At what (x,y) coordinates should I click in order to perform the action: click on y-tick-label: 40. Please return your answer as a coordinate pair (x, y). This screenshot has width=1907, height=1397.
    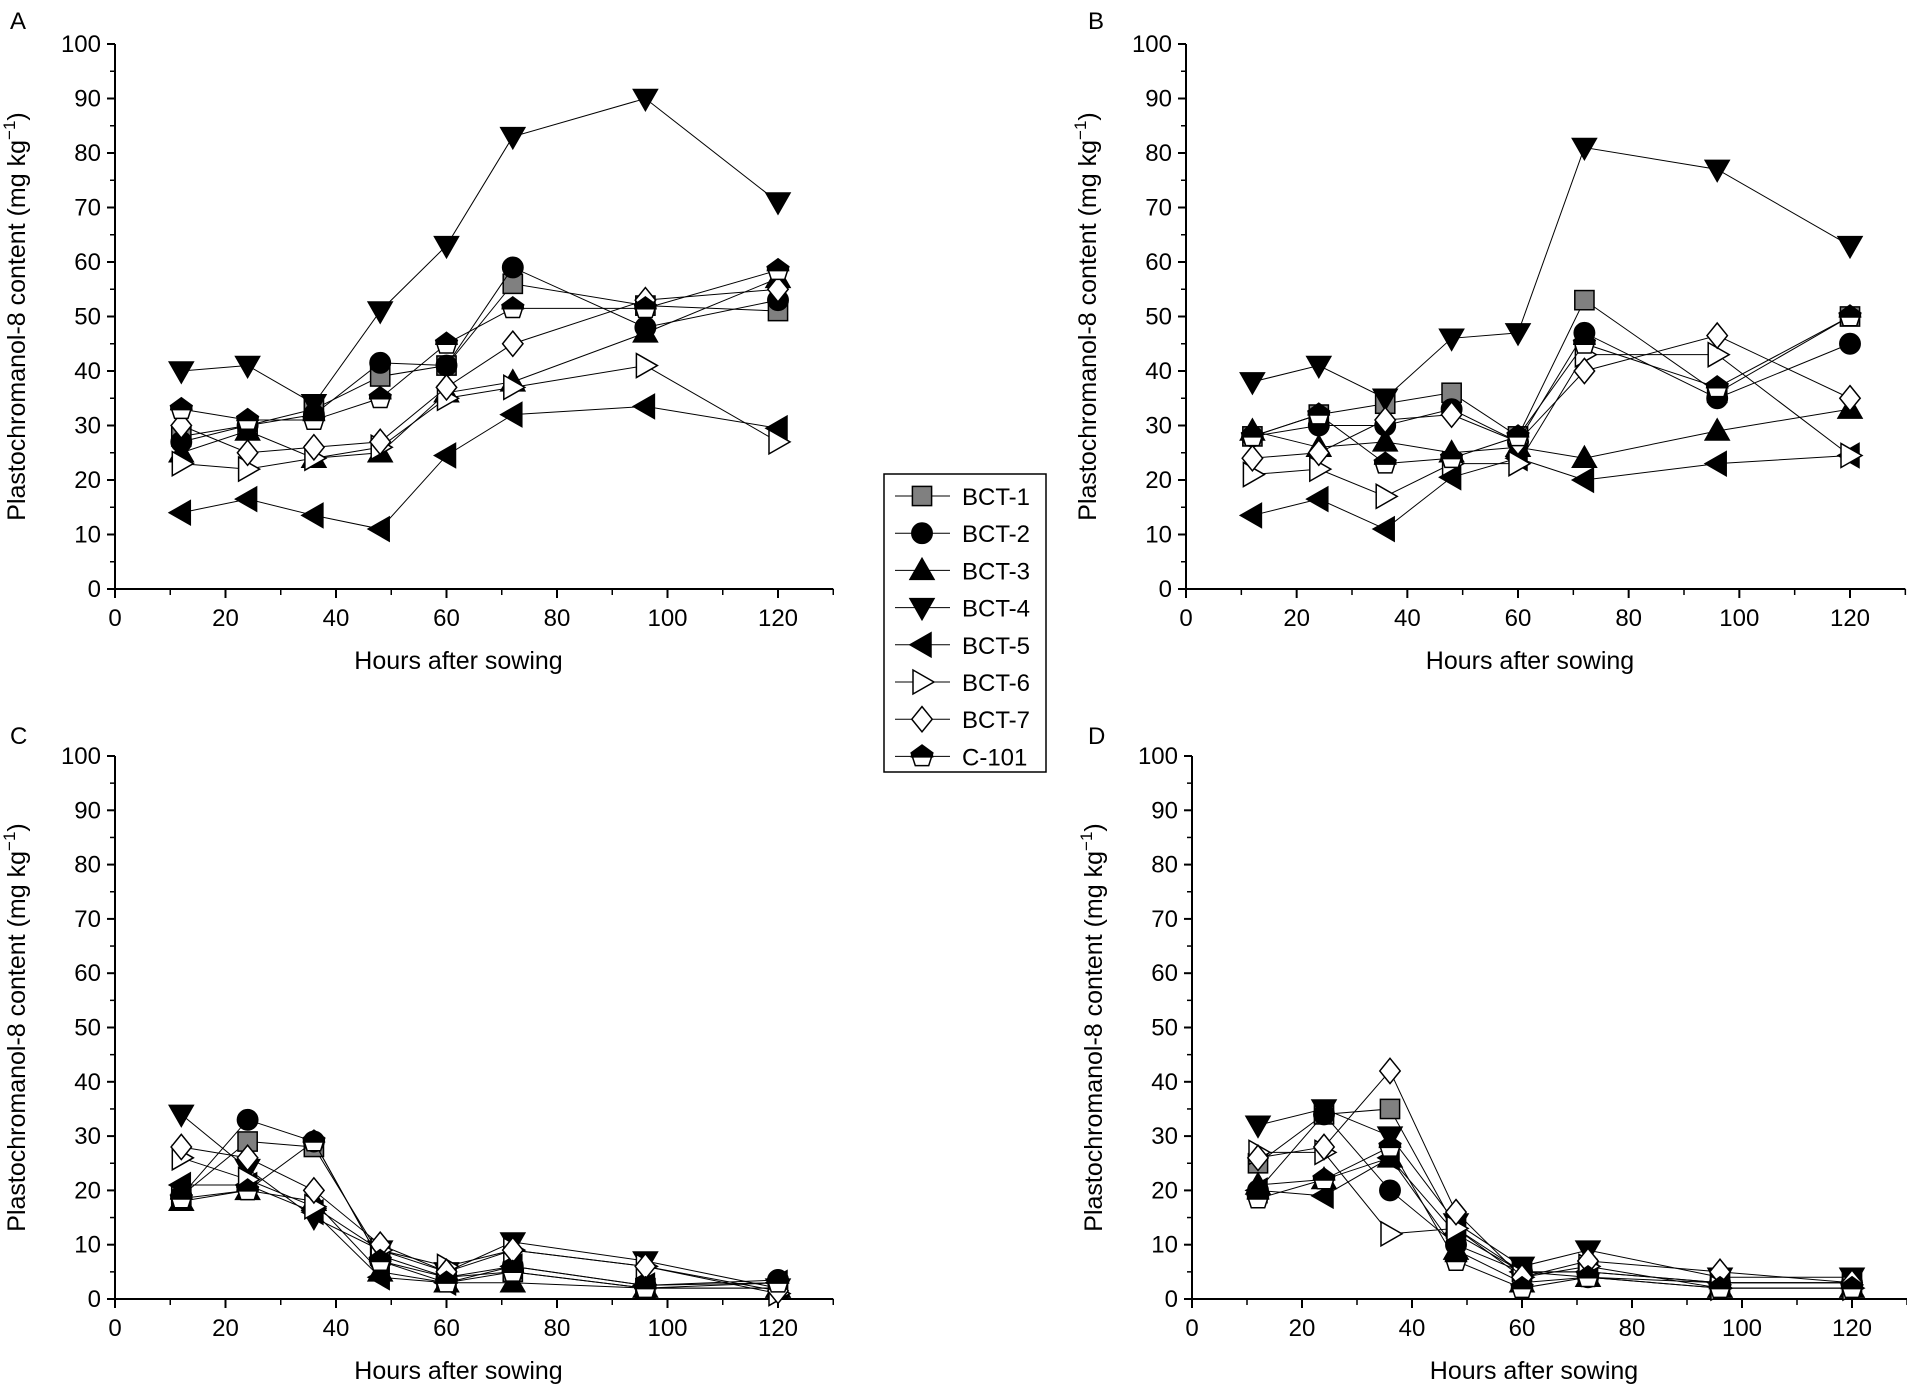
    Looking at the image, I should click on (1158, 371).